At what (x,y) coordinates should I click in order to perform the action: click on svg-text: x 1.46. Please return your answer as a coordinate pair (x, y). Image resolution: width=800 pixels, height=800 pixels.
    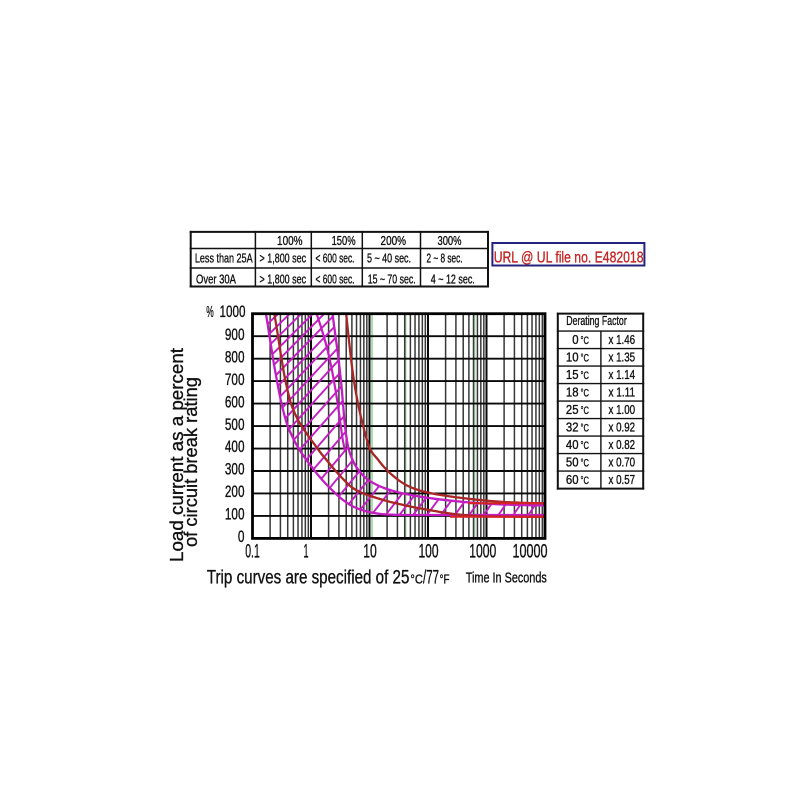
    Looking at the image, I should click on (622, 340).